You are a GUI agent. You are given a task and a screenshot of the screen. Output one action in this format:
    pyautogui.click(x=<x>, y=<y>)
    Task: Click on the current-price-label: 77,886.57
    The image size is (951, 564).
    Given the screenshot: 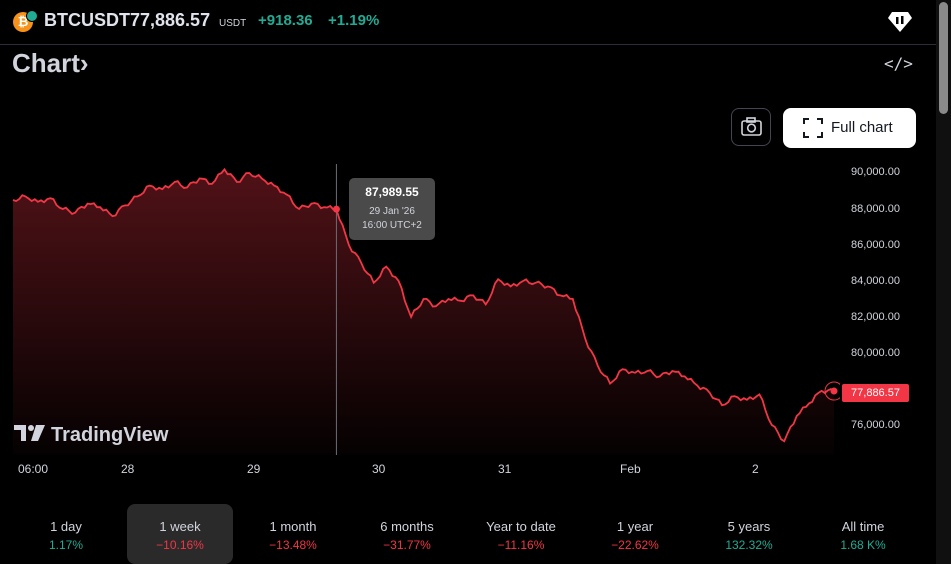 What is the action you would take?
    pyautogui.click(x=875, y=393)
    